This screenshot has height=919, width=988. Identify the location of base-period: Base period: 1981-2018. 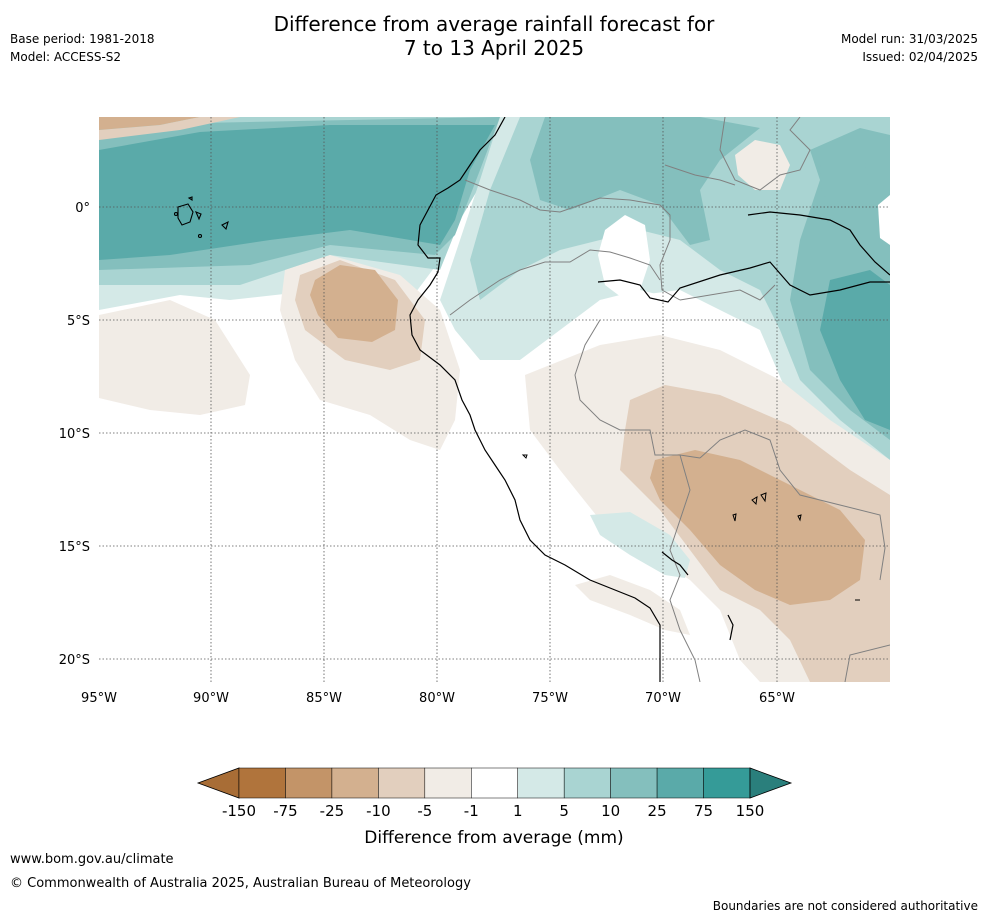
(82, 39).